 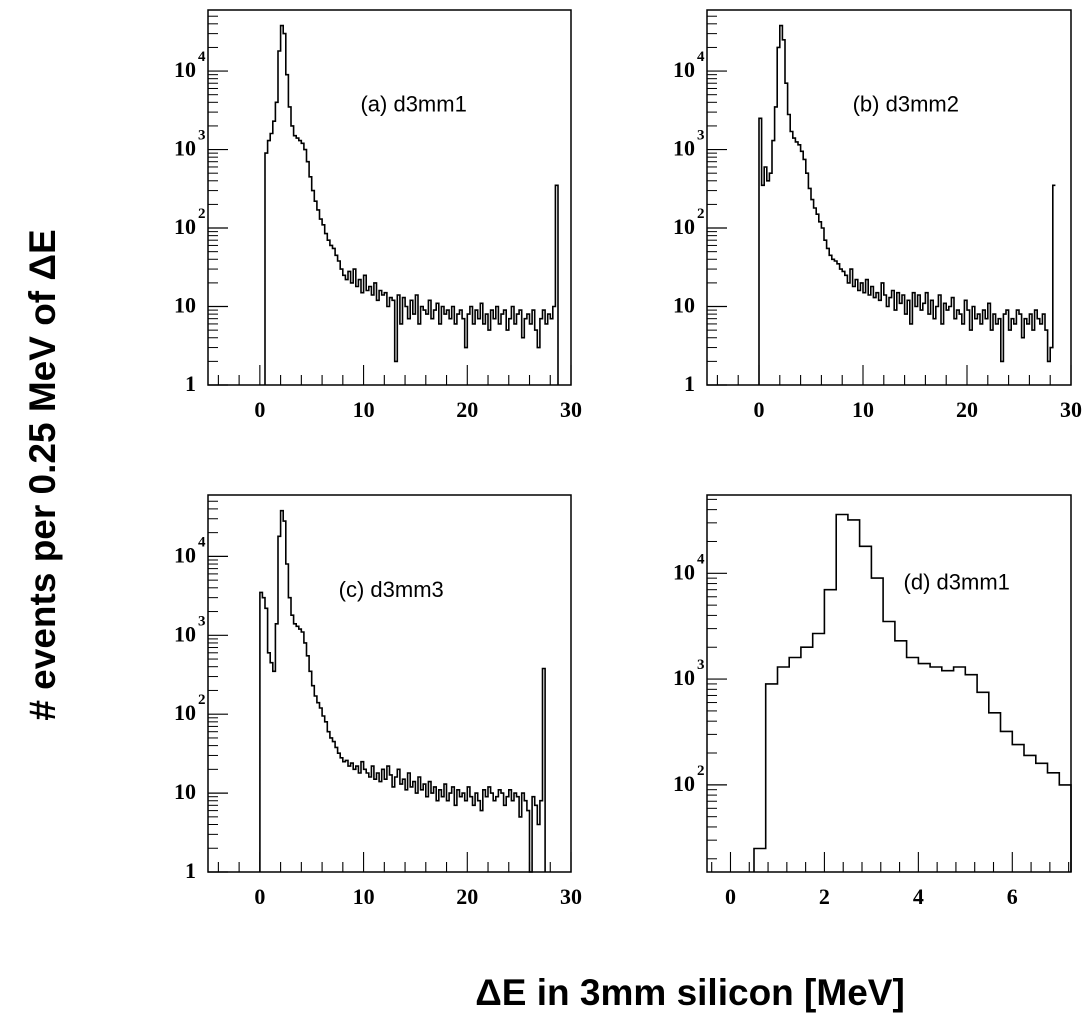 I want to click on x-tick-label: 2, so click(x=824, y=896).